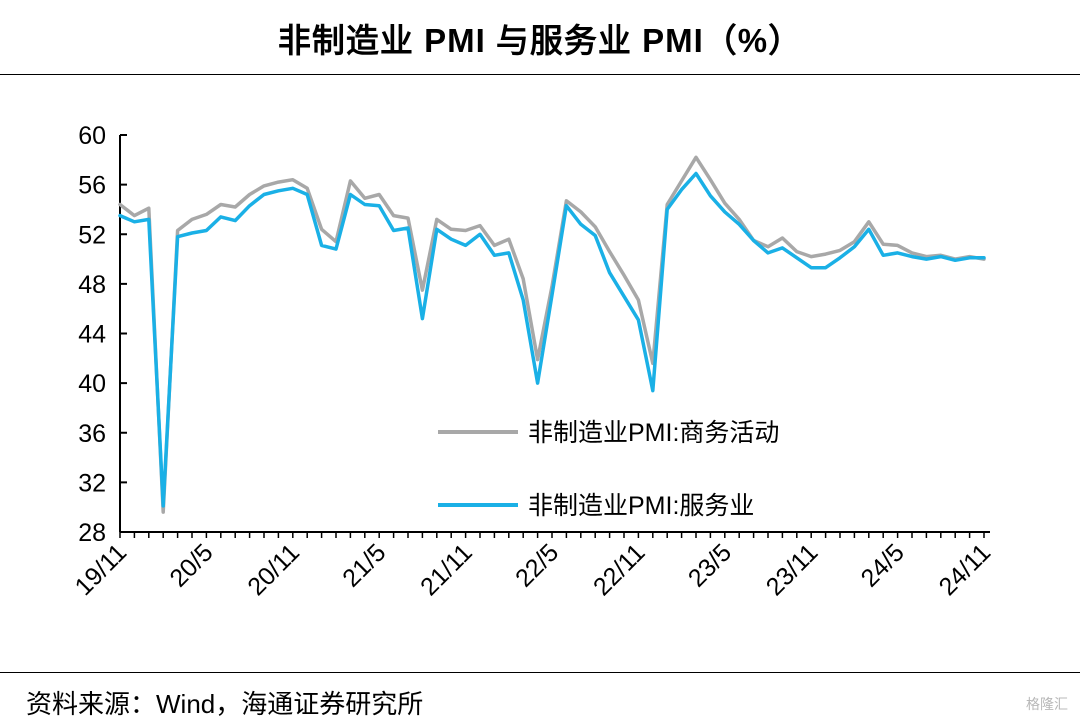 The image size is (1080, 723). Describe the element at coordinates (225, 704) in the screenshot. I see `source-note: 资料来源：Wind，海通证券研究所` at that location.